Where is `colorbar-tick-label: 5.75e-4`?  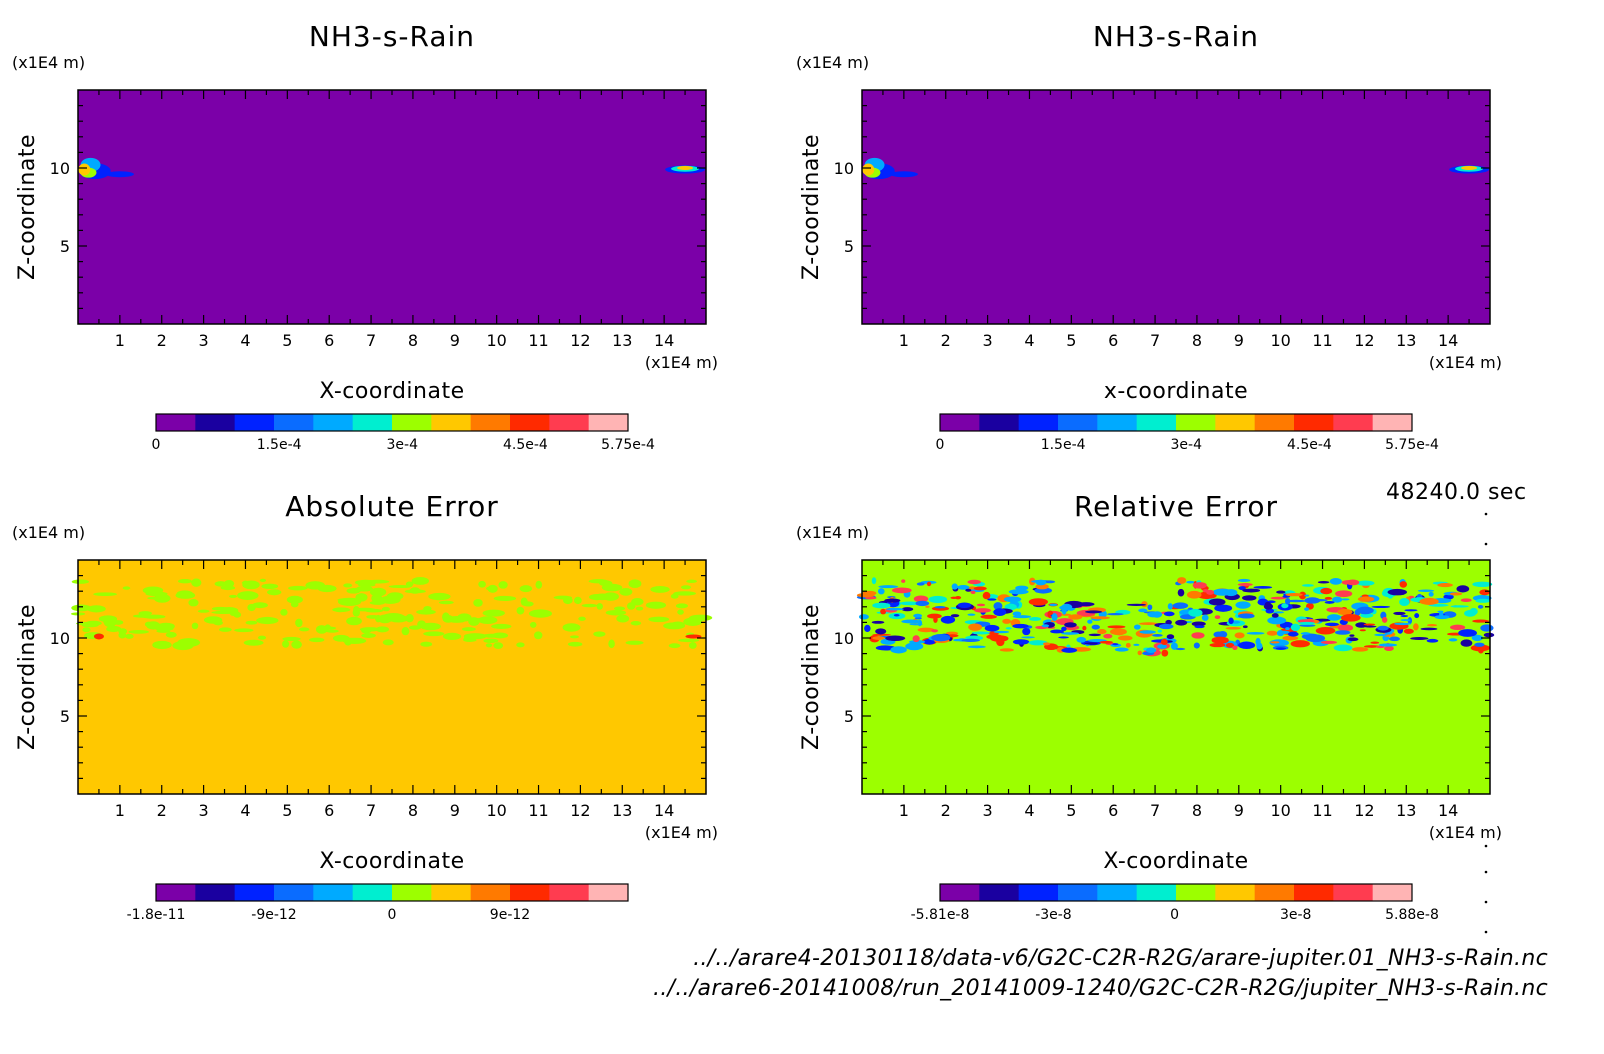
colorbar-tick-label: 5.75e-4 is located at coordinates (1412, 445).